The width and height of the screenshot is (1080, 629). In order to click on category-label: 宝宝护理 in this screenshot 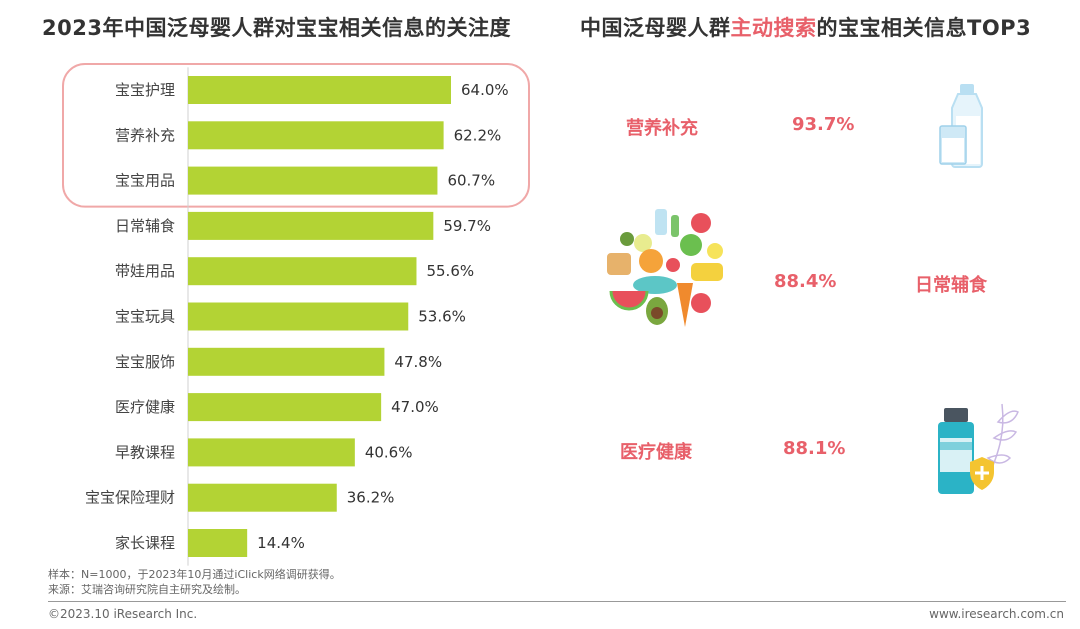, I will do `click(145, 90)`.